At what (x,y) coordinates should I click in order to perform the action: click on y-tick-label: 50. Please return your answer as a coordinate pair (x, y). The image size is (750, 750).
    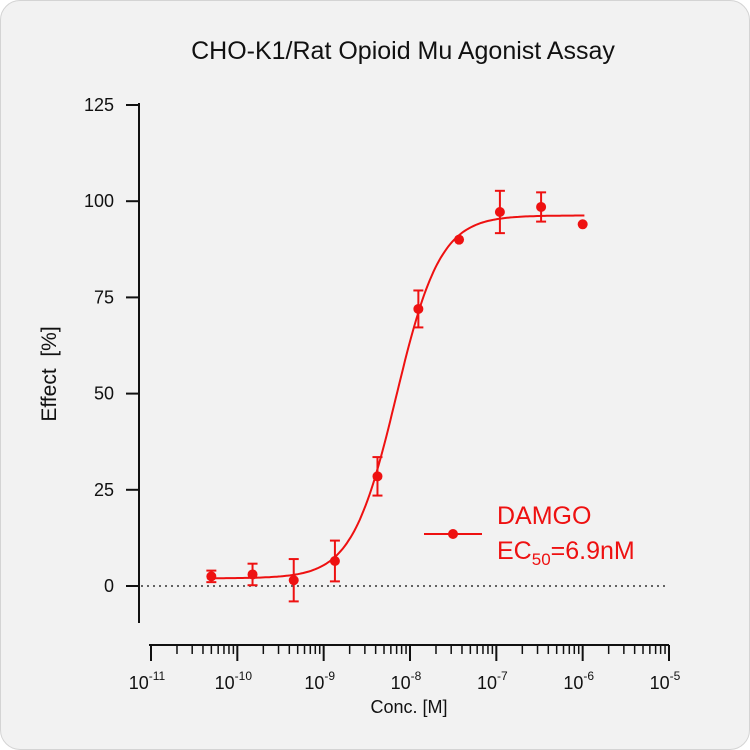
    Looking at the image, I should click on (104, 394).